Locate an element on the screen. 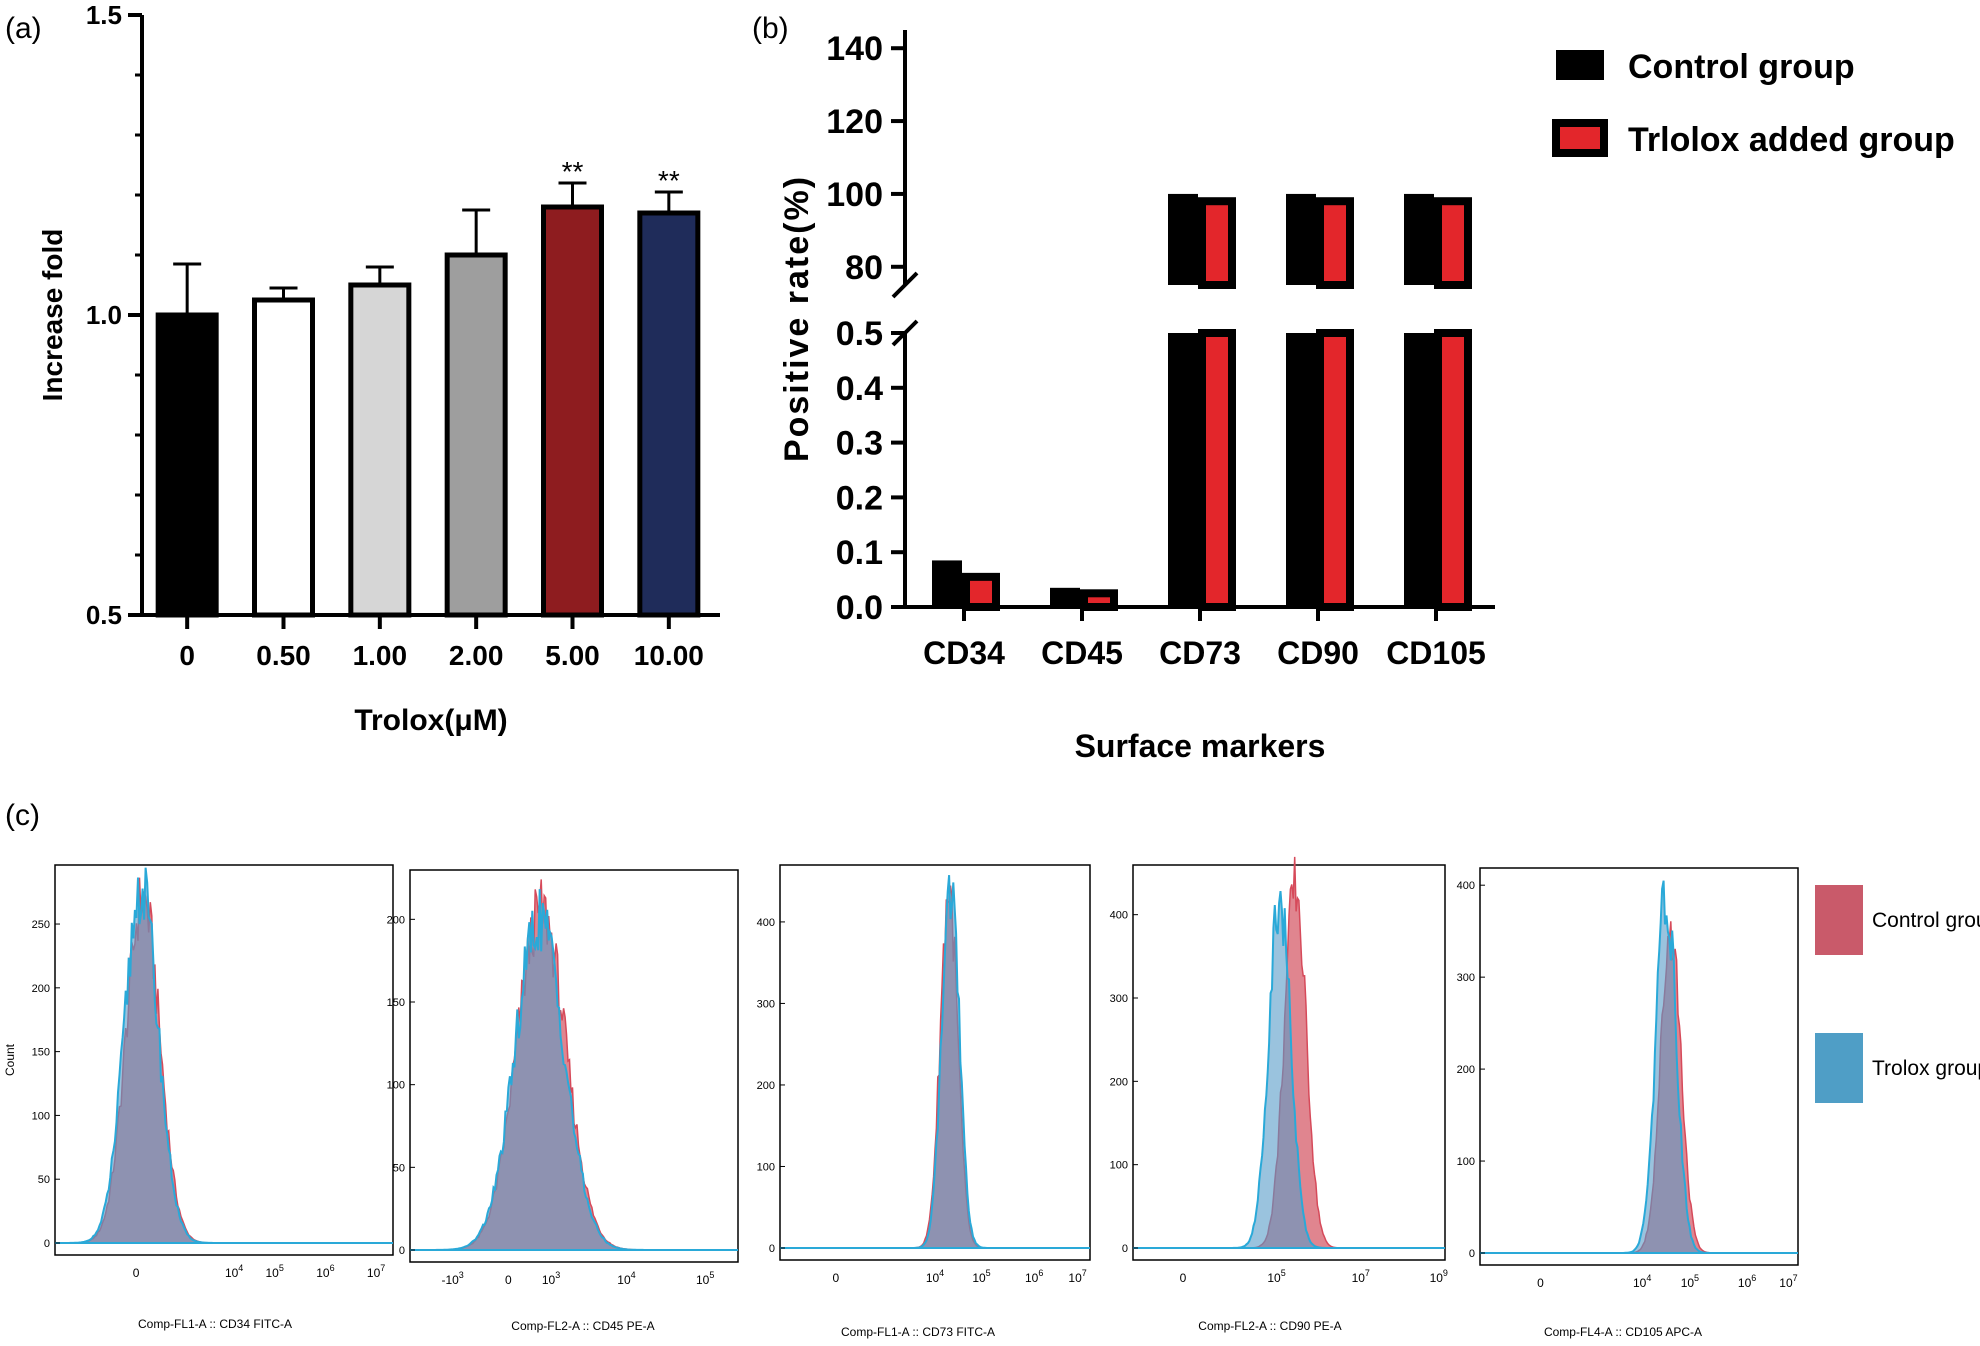 The height and width of the screenshot is (1346, 1980). x-tick-label-b: CD105 is located at coordinates (1436, 653).